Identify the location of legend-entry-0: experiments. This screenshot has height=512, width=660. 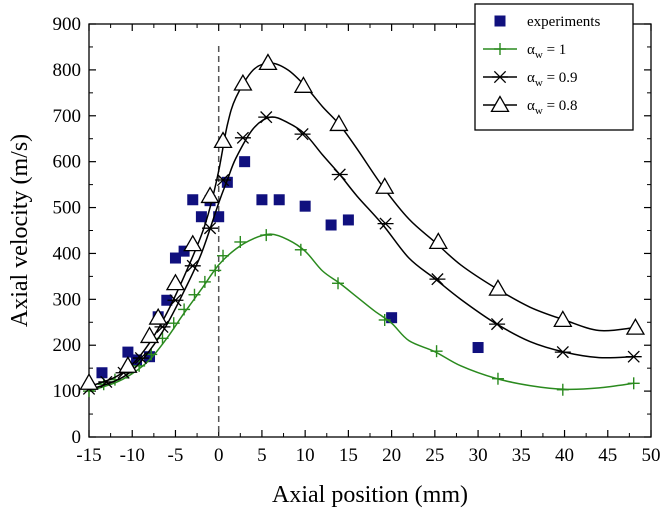
(547, 22).